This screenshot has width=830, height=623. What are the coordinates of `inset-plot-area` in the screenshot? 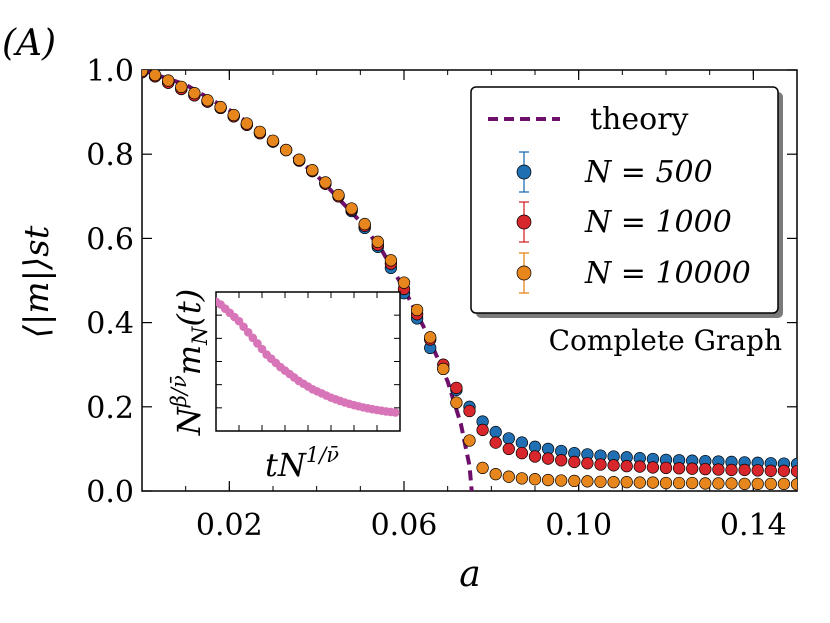 It's located at (308, 357).